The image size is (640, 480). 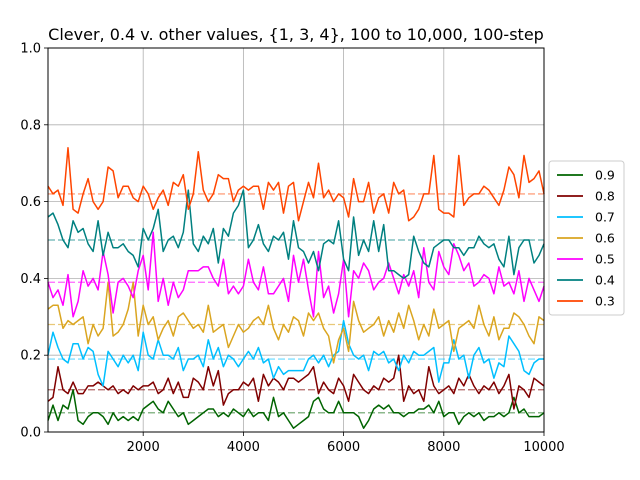 I want to click on legend-label: 0.7, so click(x=605, y=217).